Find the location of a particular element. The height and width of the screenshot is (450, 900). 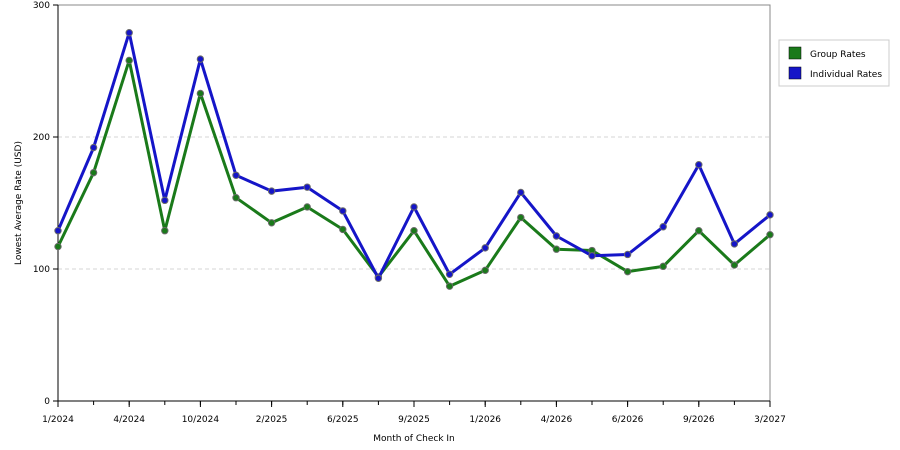

y-tick-label: 200 is located at coordinates (41, 138).